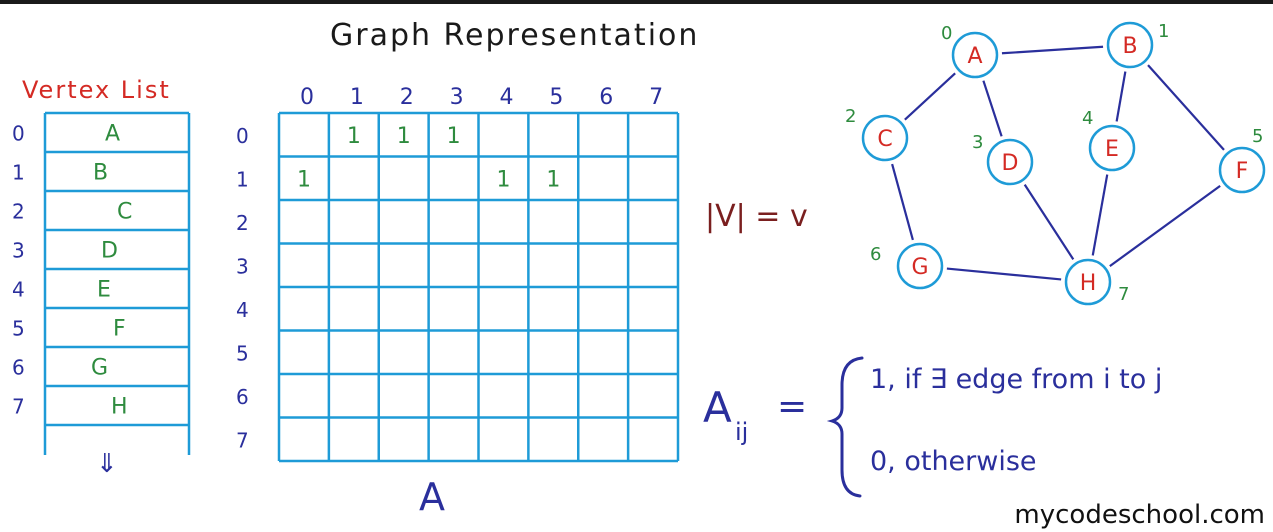 This screenshot has height=532, width=1273. What do you see at coordinates (514, 35) in the screenshot?
I see `page-title: Graph Representation` at bounding box center [514, 35].